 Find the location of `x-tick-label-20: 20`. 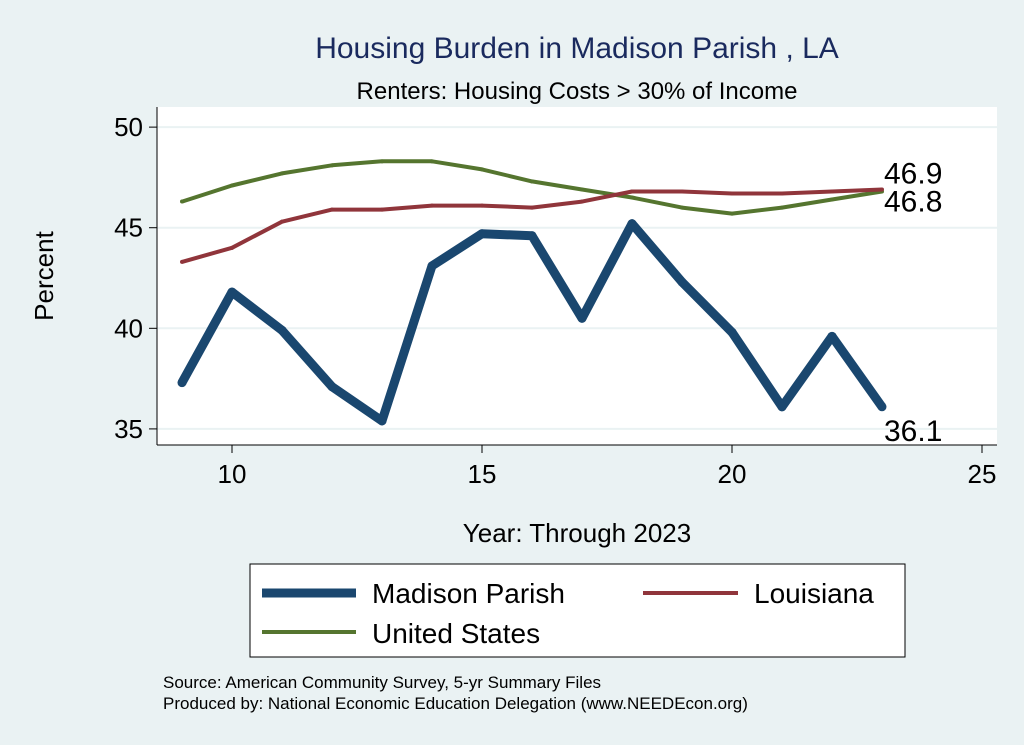

x-tick-label-20: 20 is located at coordinates (732, 474).